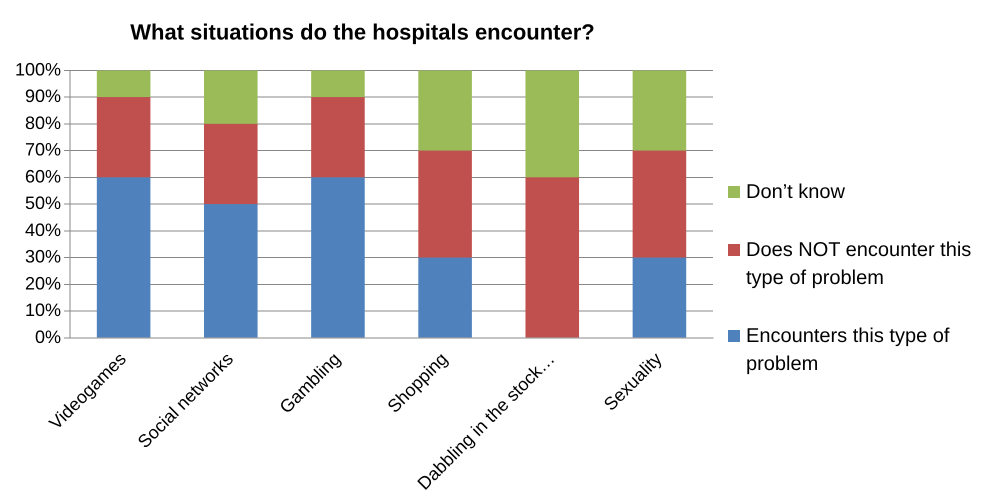 The height and width of the screenshot is (498, 997). Describe the element at coordinates (43, 122) in the screenshot. I see `y-tick-label: 80%` at that location.